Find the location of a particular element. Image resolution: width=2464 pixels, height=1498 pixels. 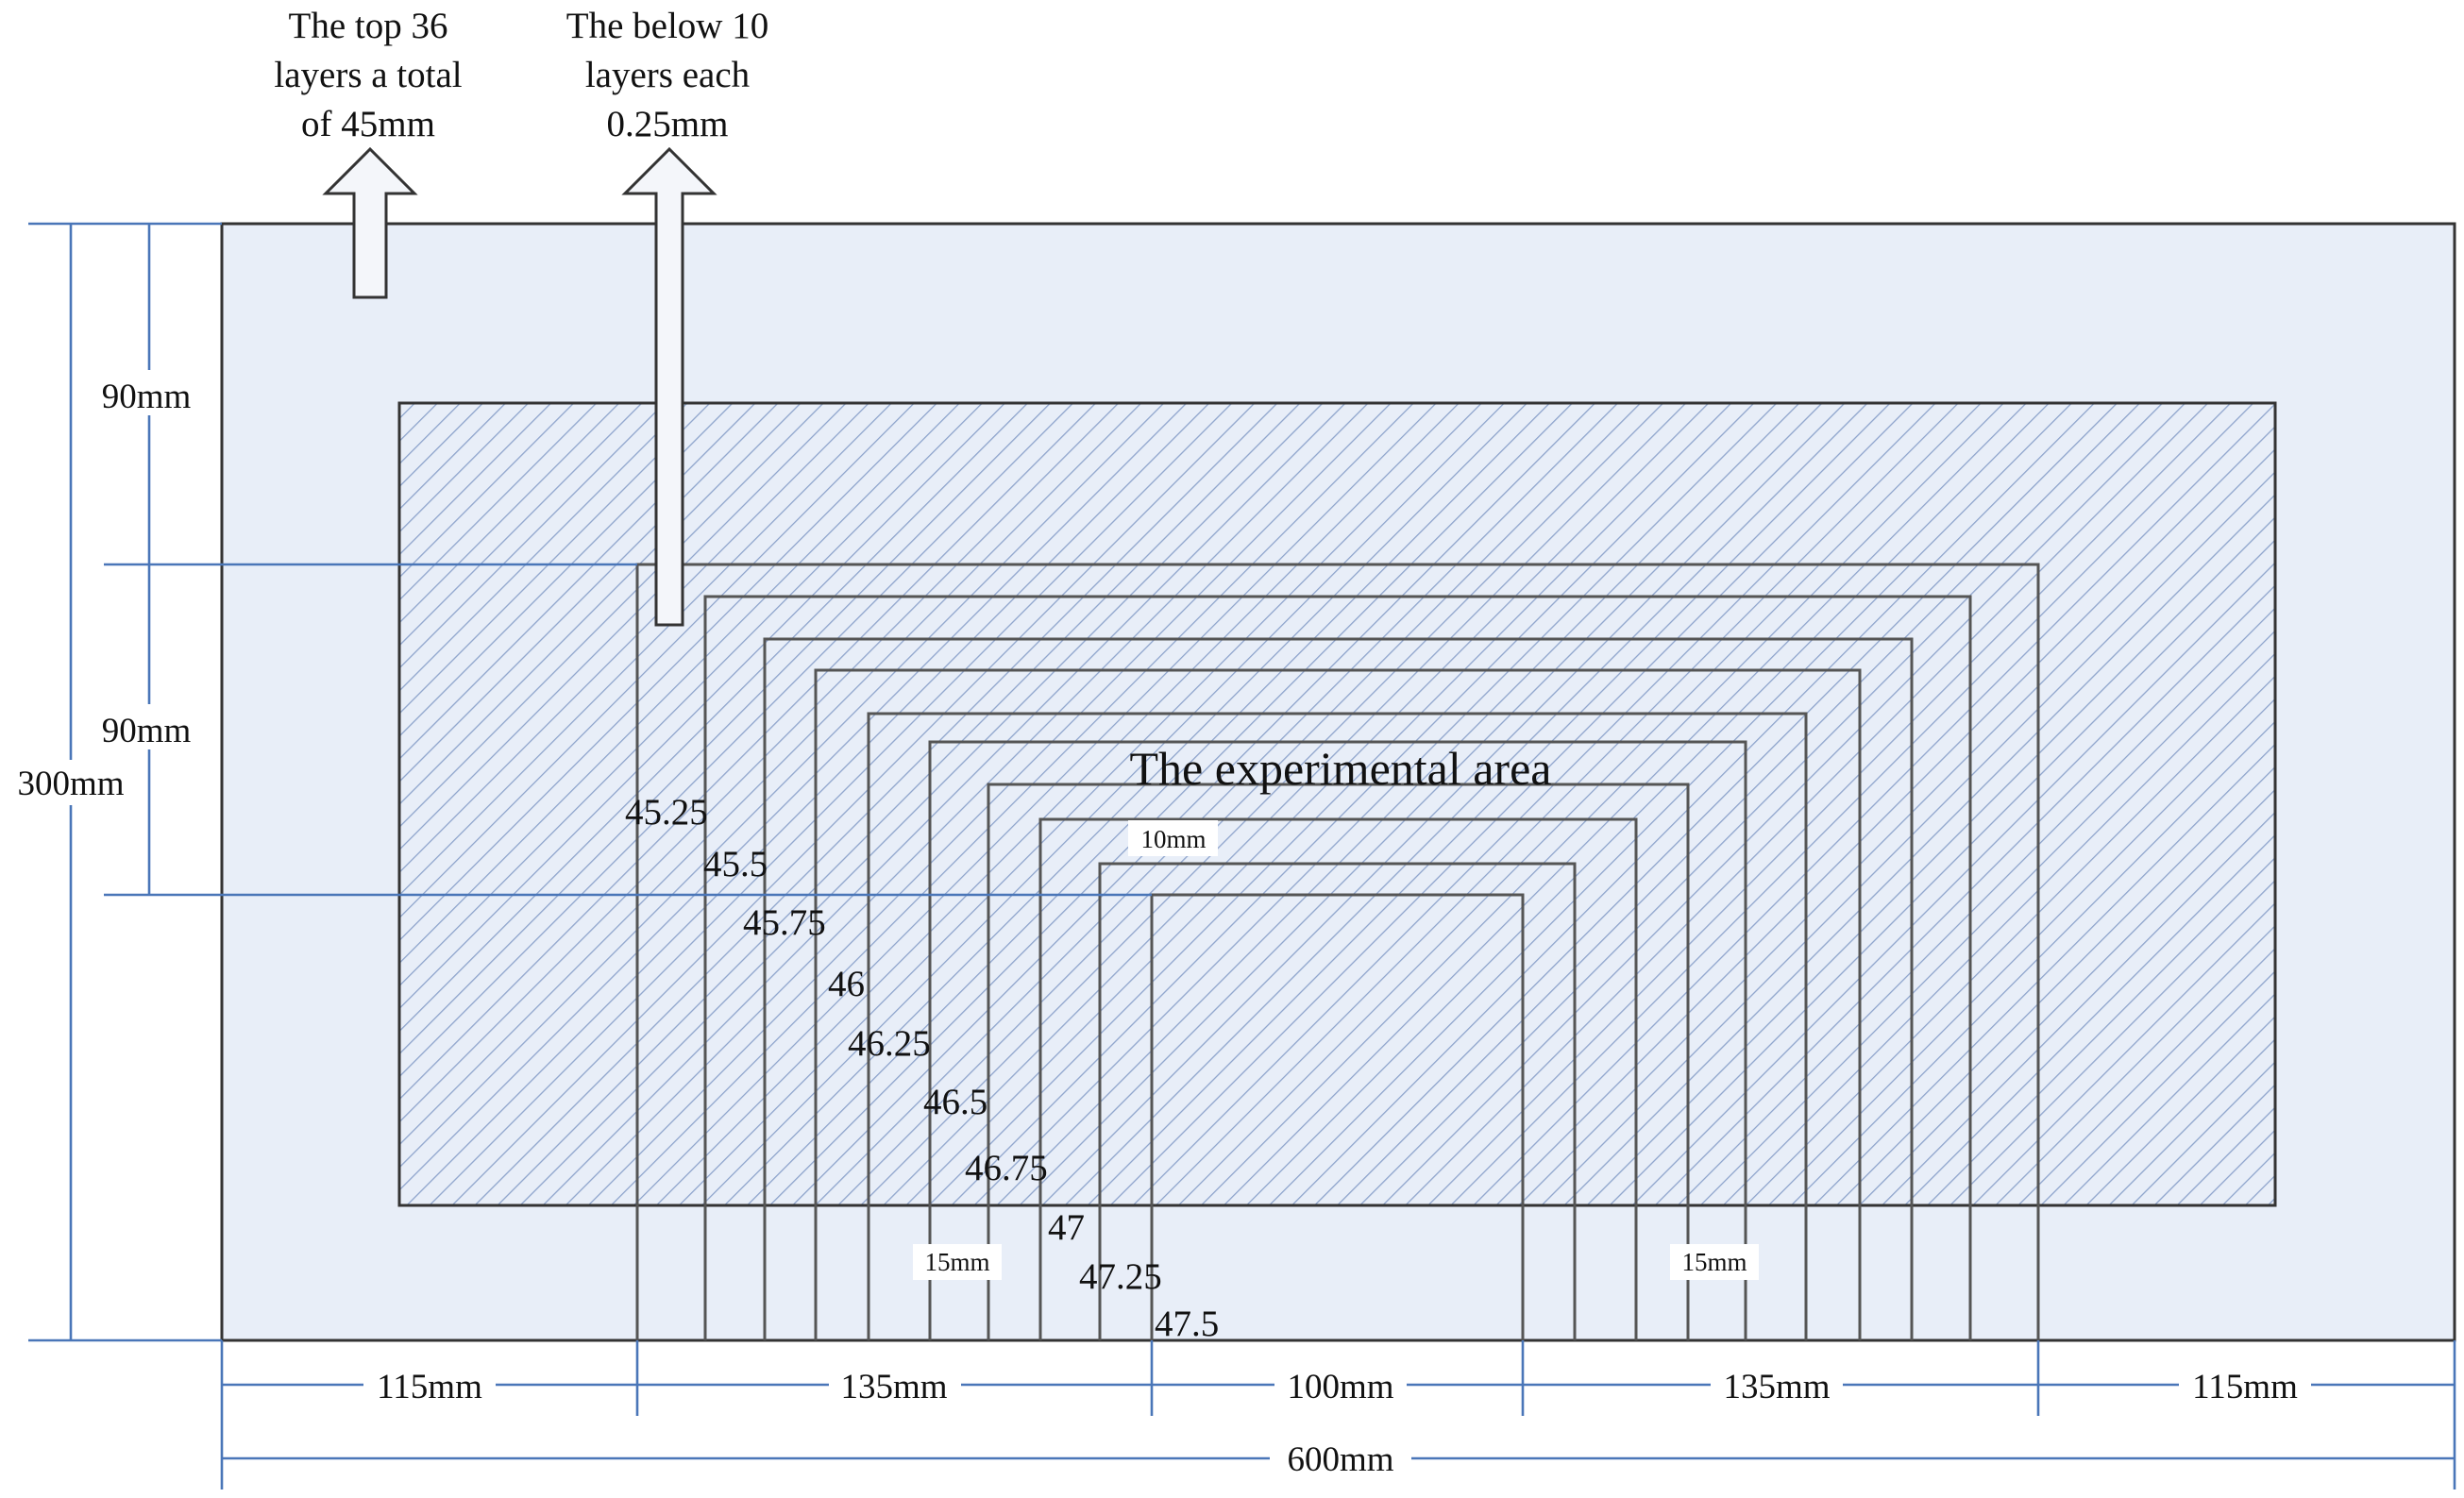

below-layers-line-3: 0.25mm is located at coordinates (668, 124).